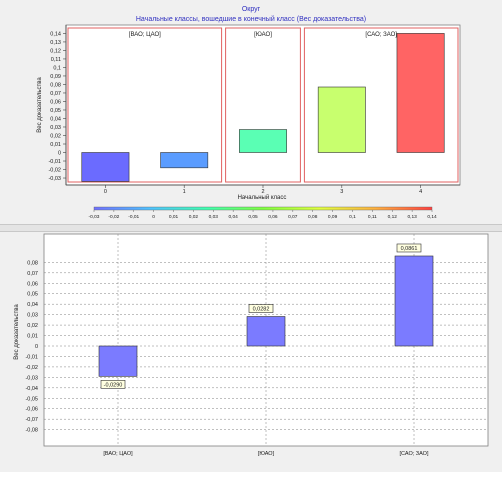  Describe the element at coordinates (31, 357) in the screenshot. I see `bottom-y-tick-label: -0,01` at that location.